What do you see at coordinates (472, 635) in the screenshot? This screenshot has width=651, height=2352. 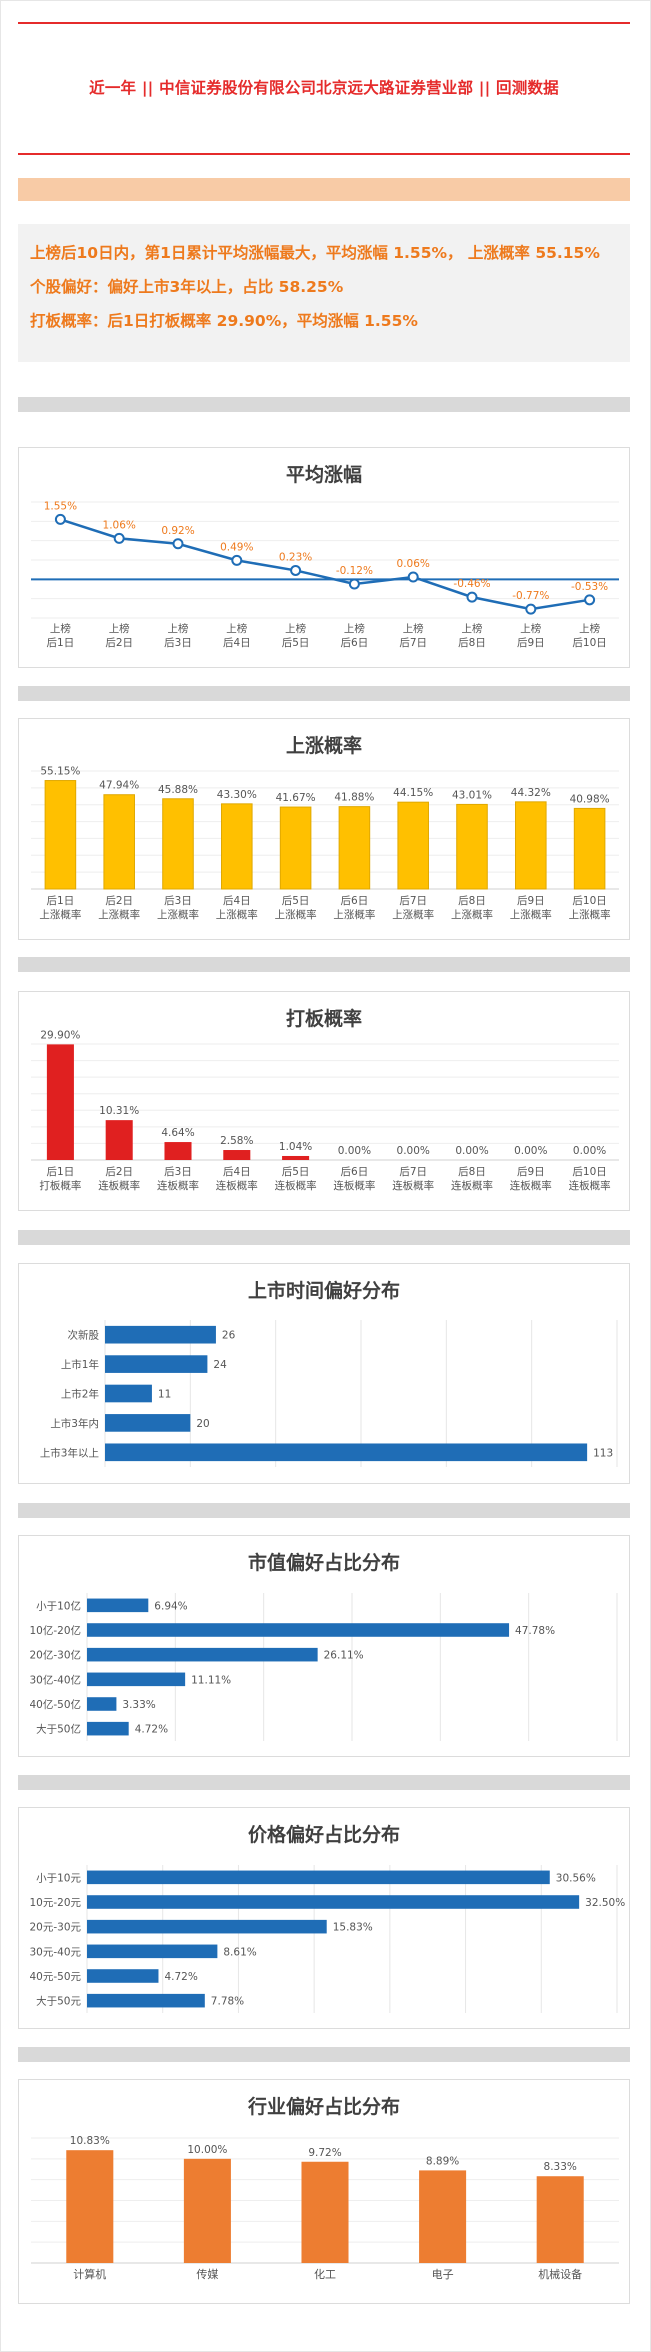 I see `x-tick-label: 上榜后8日` at bounding box center [472, 635].